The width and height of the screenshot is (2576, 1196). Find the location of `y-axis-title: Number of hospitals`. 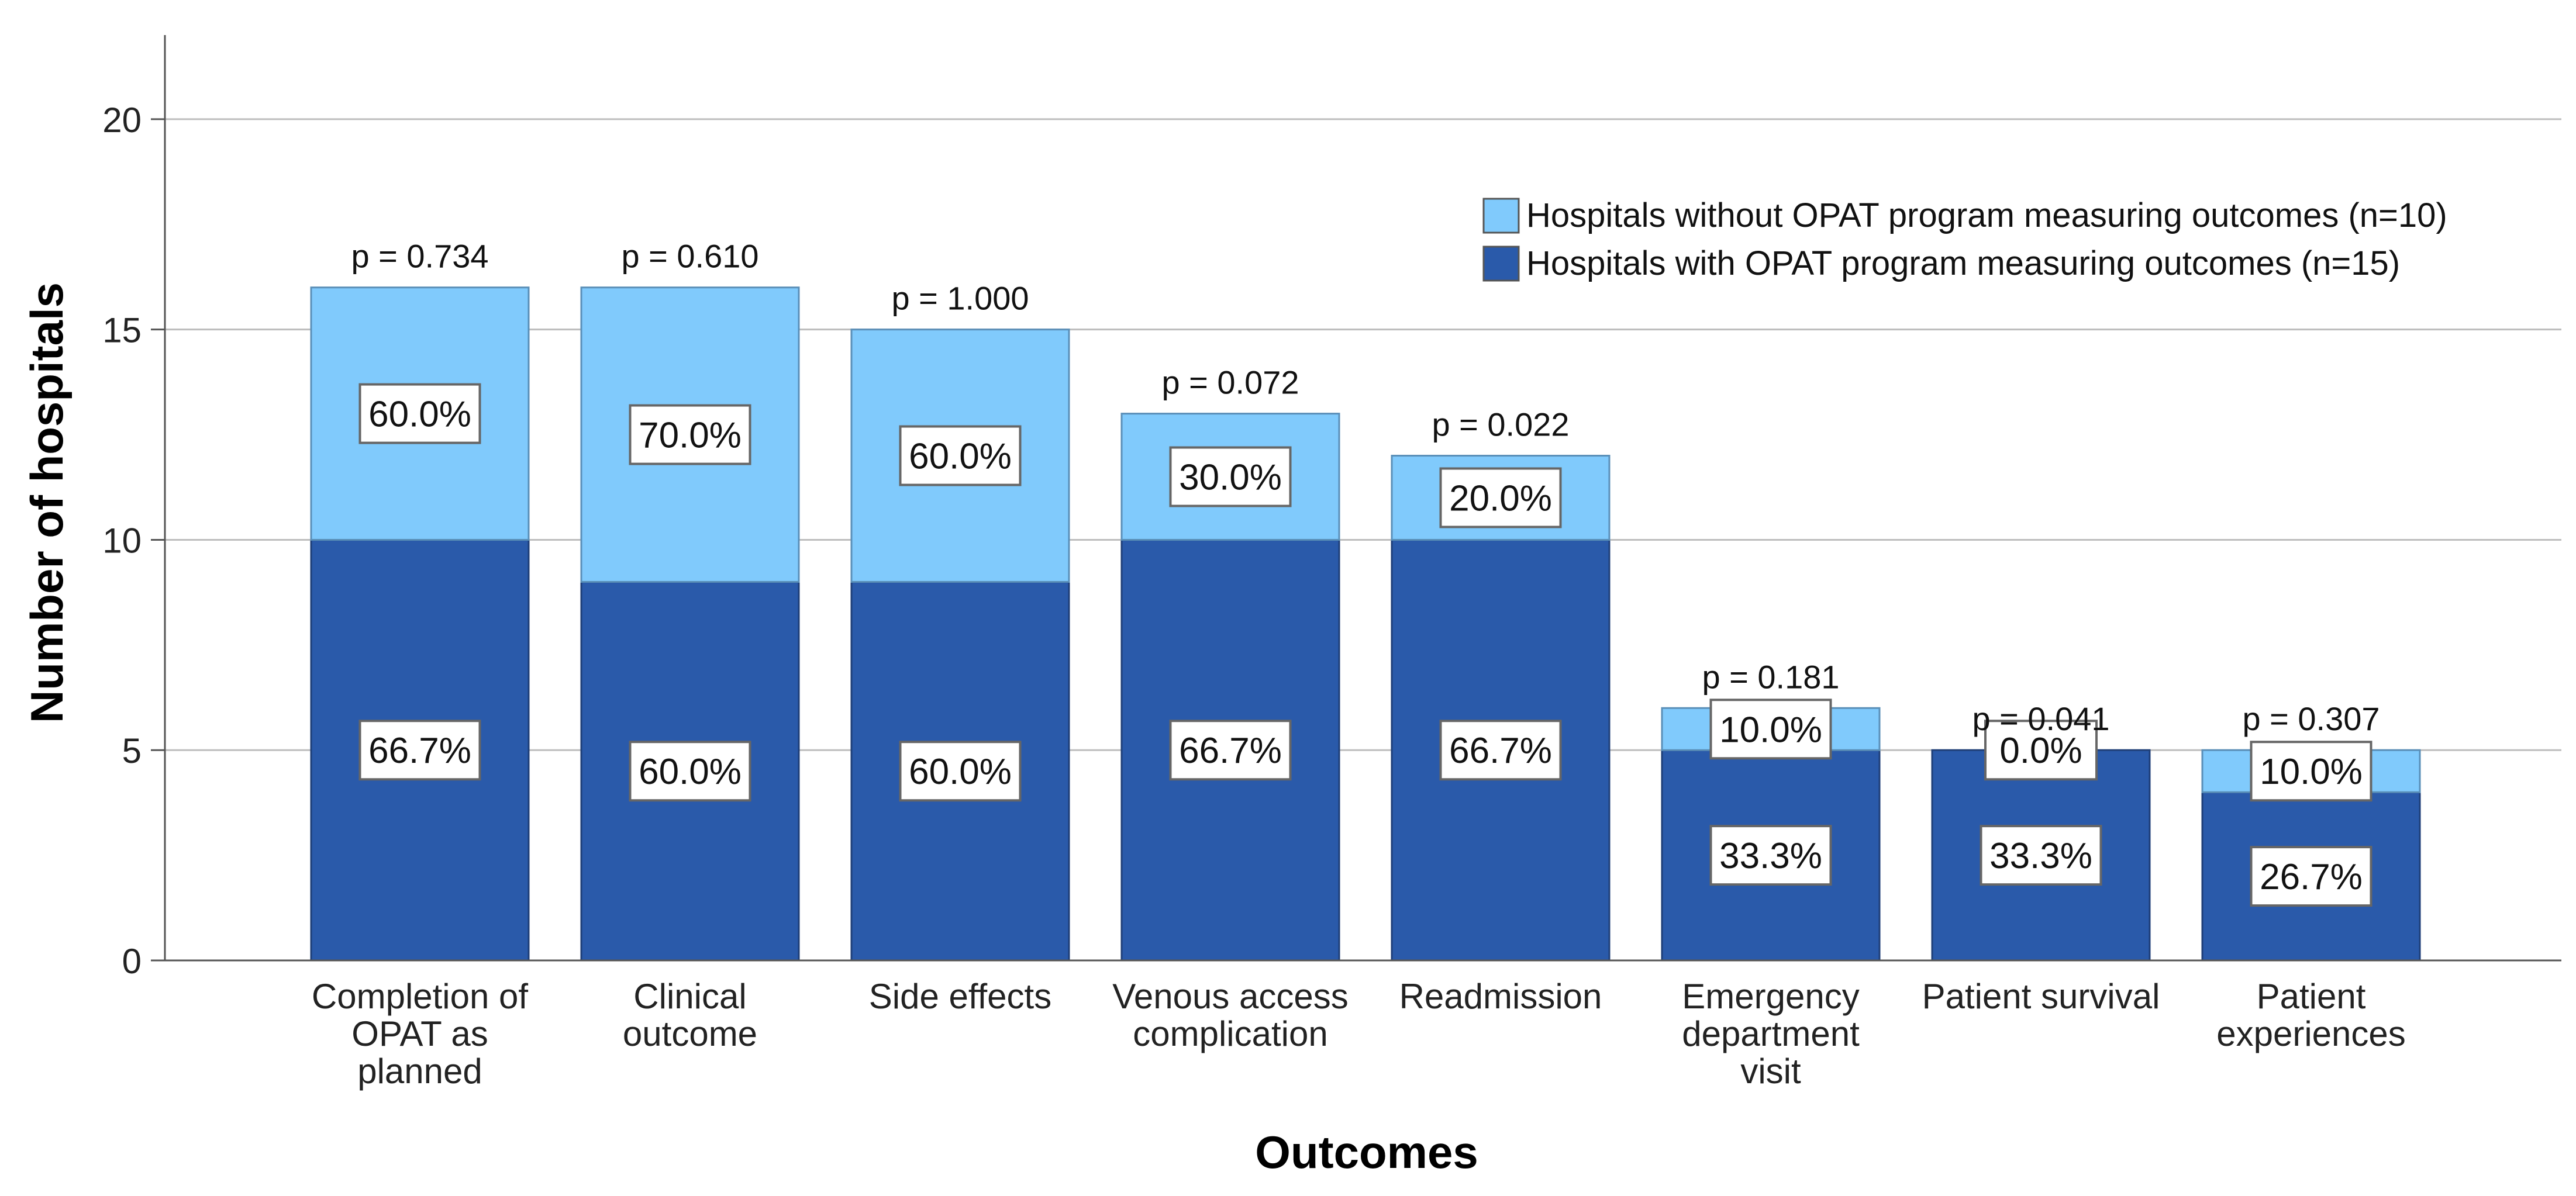

y-axis-title: Number of hospitals is located at coordinates (47, 503).